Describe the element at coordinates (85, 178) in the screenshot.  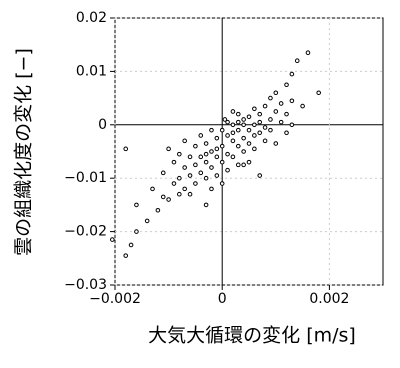
I see `y-tick-label: −0.01` at that location.